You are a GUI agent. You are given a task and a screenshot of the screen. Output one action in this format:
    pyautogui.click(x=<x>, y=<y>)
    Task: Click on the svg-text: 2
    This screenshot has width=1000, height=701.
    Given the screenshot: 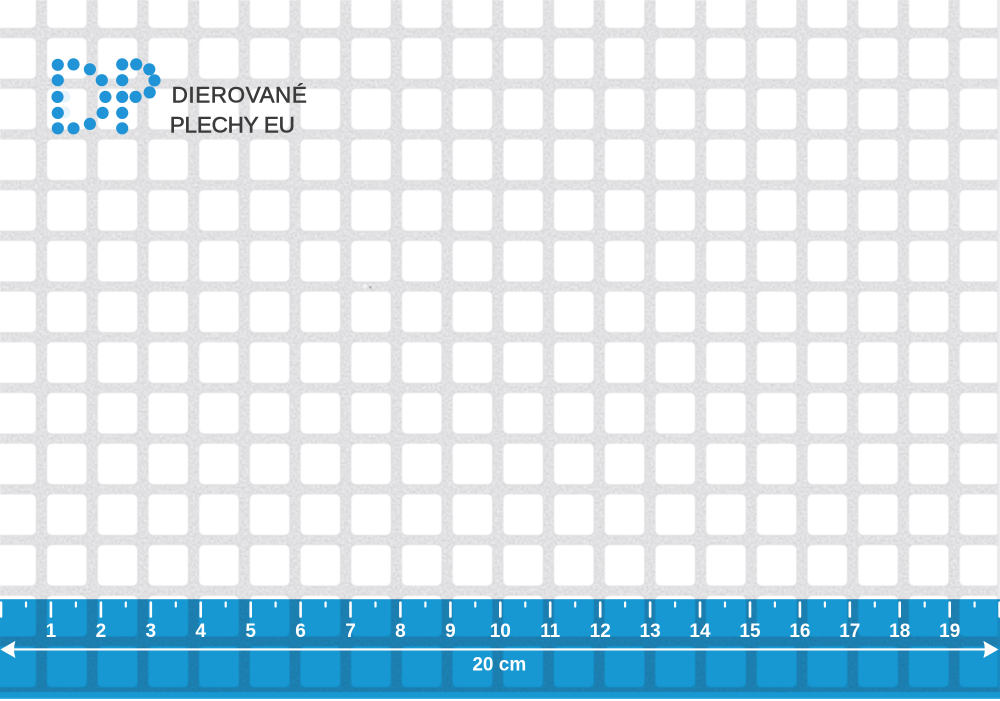 What is the action you would take?
    pyautogui.click(x=101, y=631)
    